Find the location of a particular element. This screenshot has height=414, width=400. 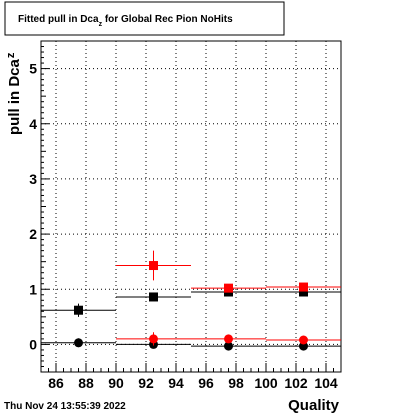

y-axis-label-main: pull in Dca is located at coordinates (14, 97).